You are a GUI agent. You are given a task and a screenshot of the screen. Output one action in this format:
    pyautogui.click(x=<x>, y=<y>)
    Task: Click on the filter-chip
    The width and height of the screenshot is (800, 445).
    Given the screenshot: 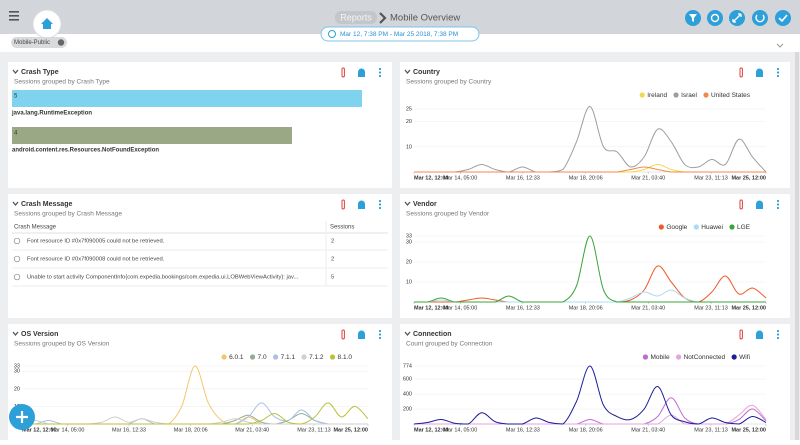 What is the action you would take?
    pyautogui.click(x=39, y=42)
    